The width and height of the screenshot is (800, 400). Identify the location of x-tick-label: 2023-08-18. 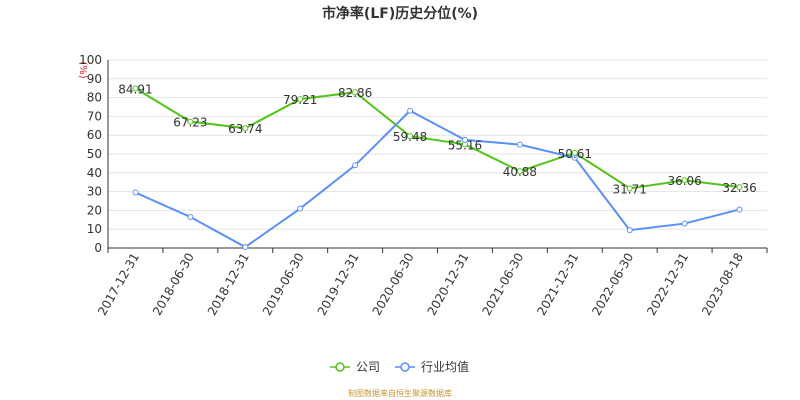
(722, 284).